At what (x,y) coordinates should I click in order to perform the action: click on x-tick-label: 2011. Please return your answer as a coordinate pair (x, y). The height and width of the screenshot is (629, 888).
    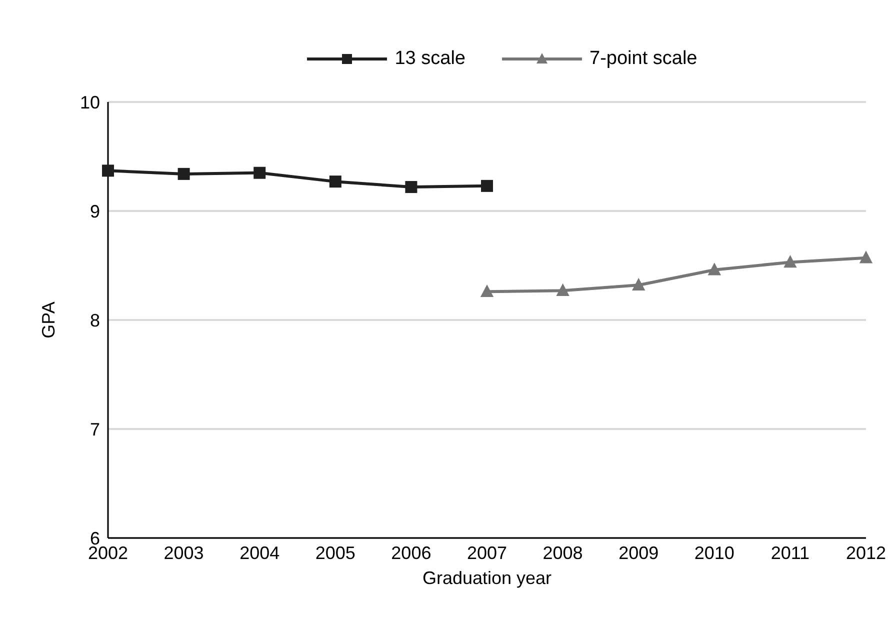
    Looking at the image, I should click on (790, 552).